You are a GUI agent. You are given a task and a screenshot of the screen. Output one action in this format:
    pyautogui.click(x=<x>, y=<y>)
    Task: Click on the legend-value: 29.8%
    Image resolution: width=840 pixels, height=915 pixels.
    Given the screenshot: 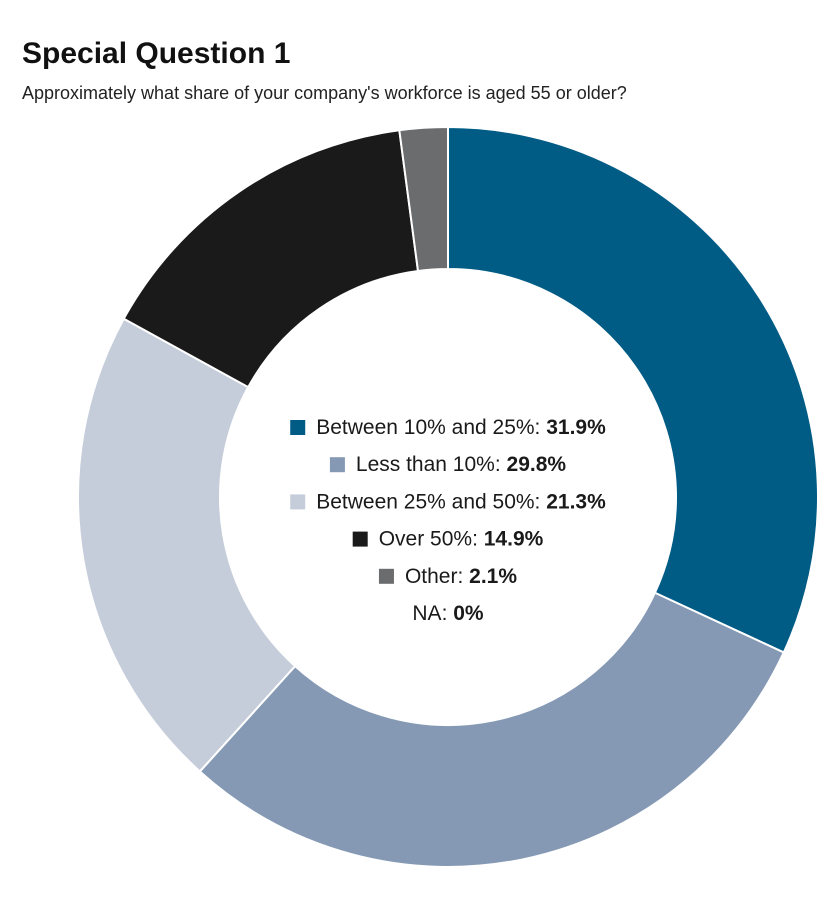 What is the action you would take?
    pyautogui.click(x=537, y=464)
    